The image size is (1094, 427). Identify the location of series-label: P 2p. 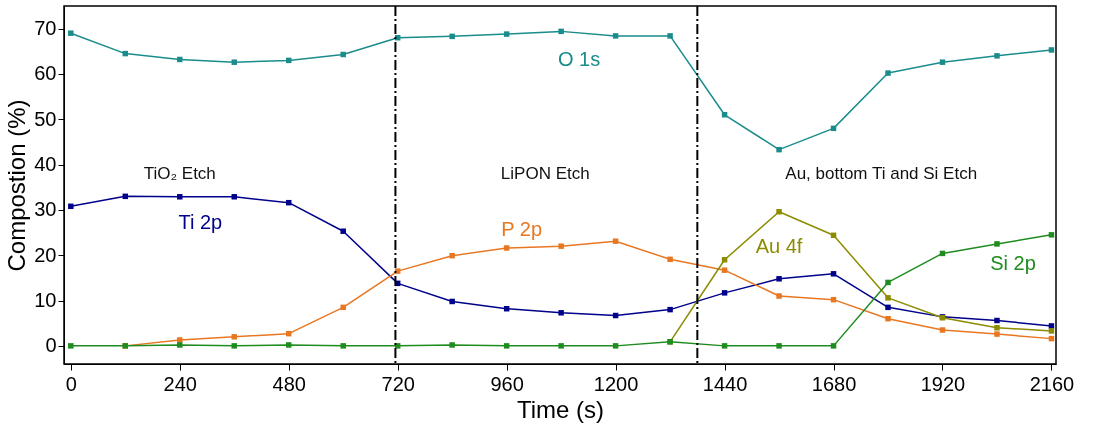
(522, 228).